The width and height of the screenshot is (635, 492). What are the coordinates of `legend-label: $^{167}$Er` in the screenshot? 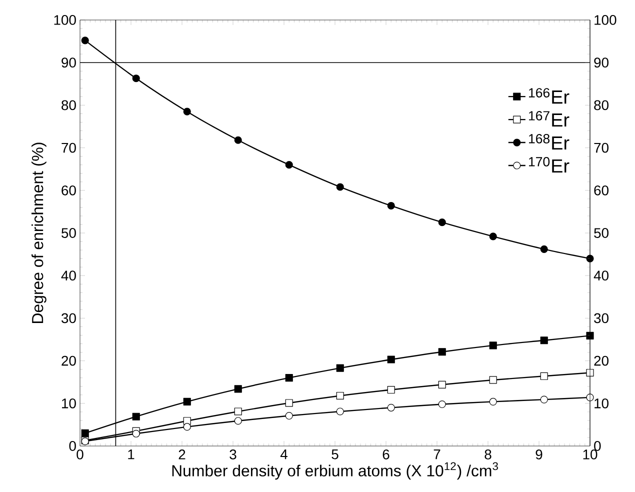 It's located at (549, 119).